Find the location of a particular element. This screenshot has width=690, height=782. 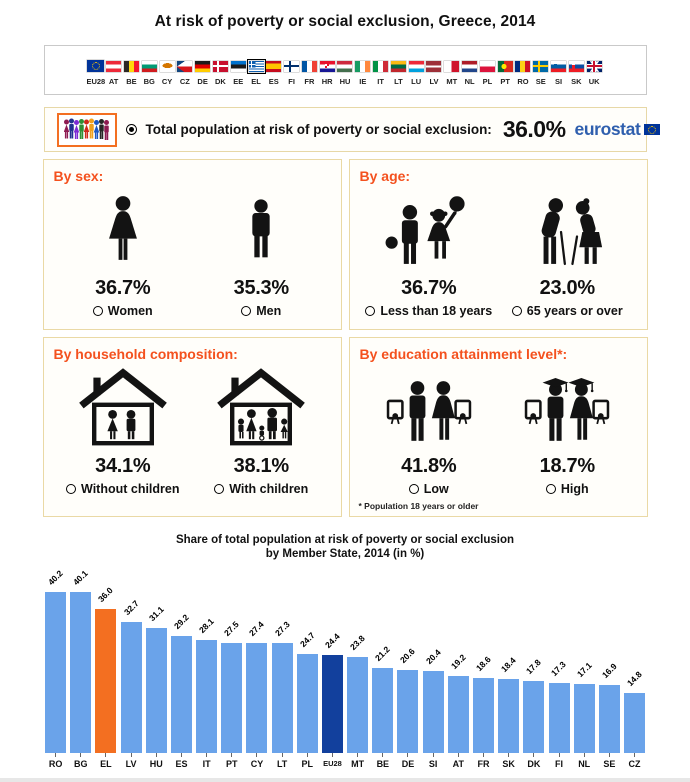

flag-tab-ro: RO is located at coordinates (523, 73).